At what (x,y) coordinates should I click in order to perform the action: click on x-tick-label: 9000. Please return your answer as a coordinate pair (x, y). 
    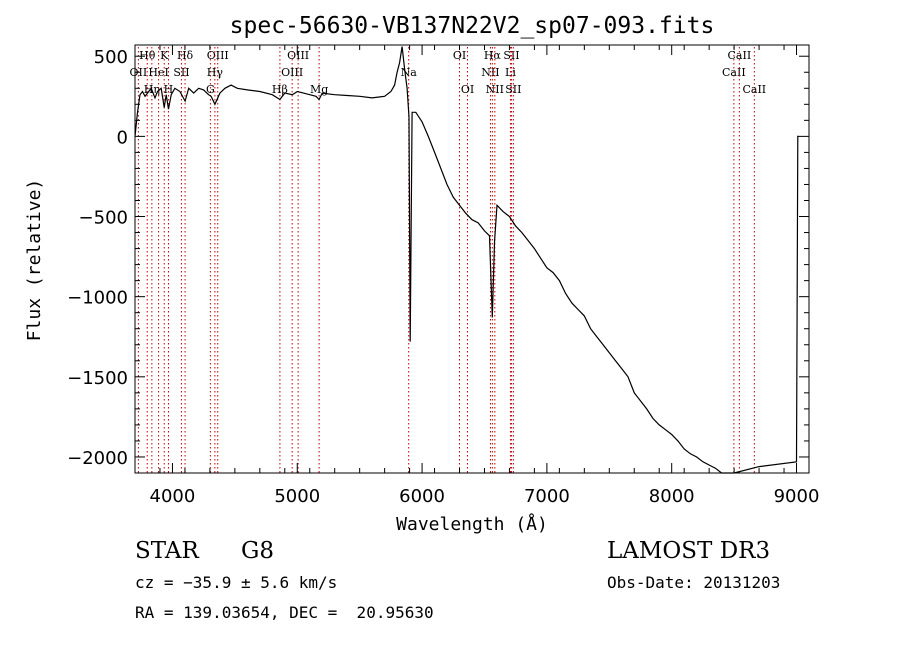
    Looking at the image, I should click on (797, 496).